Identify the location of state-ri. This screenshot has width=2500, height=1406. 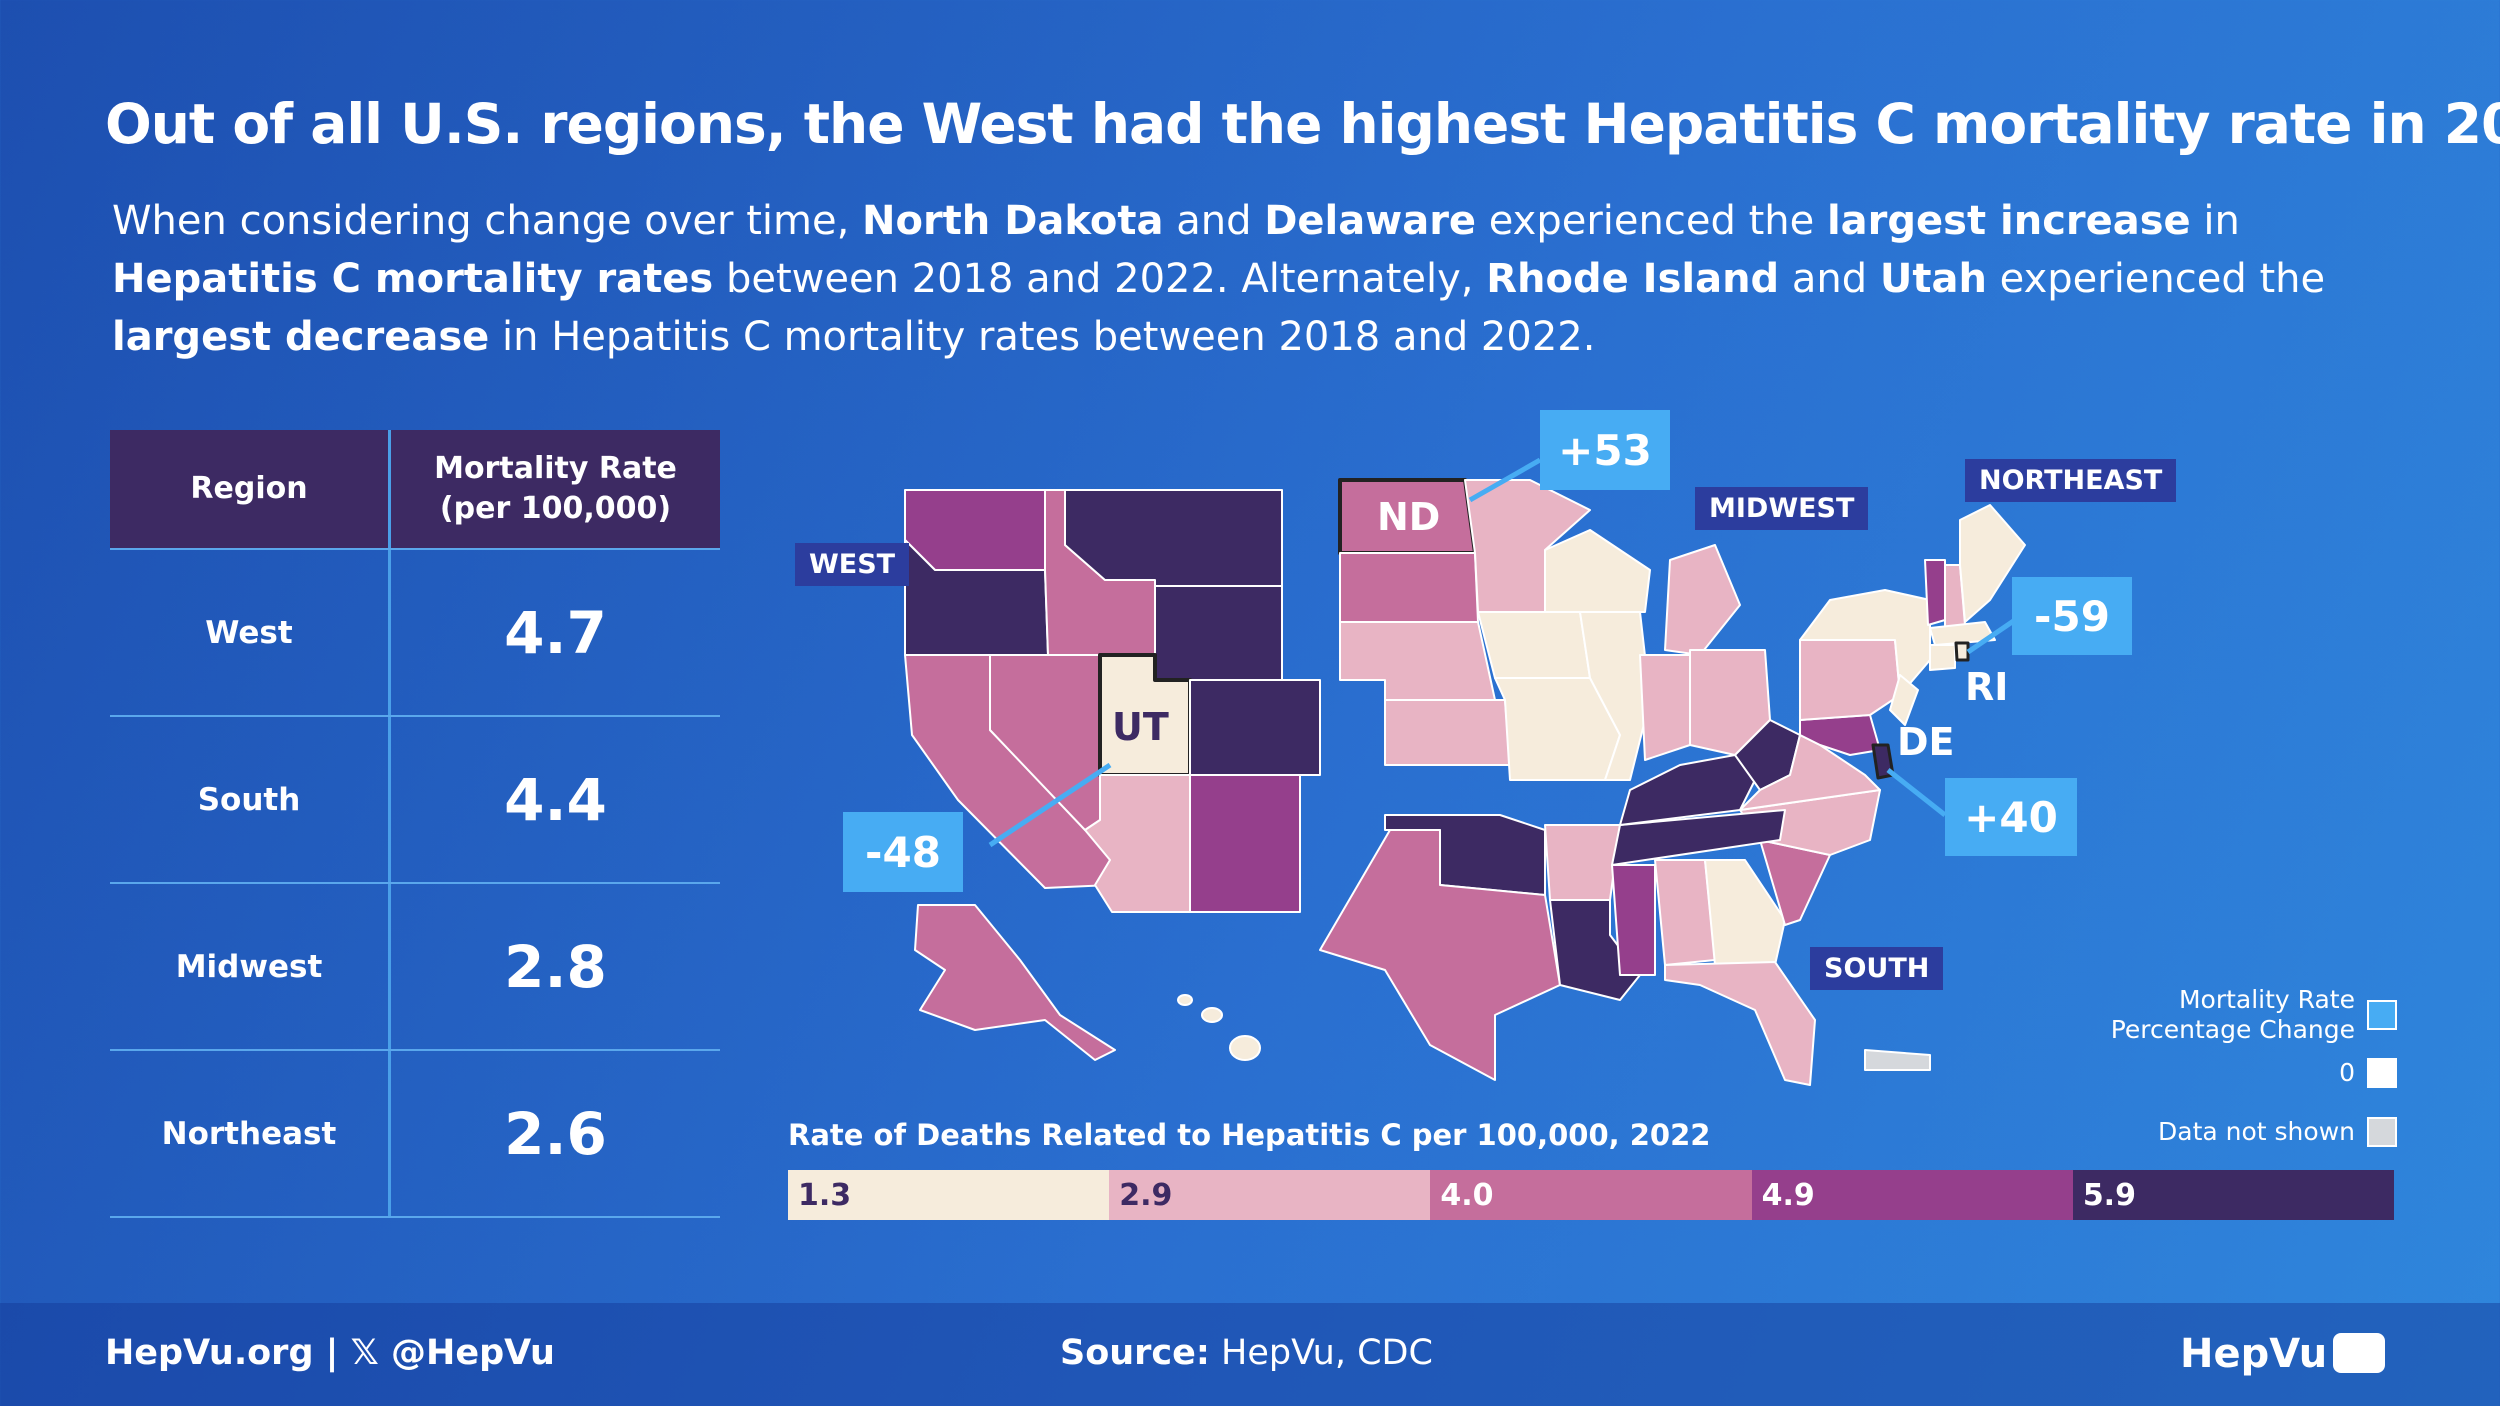
(1962, 651).